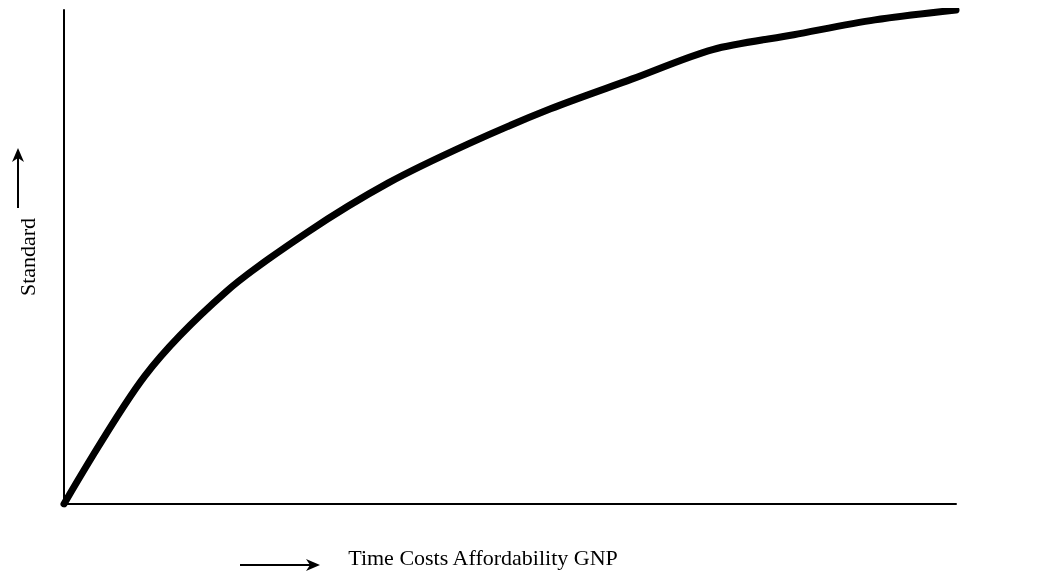  What do you see at coordinates (27, 257) in the screenshot?
I see `y-axis-title: Standard` at bounding box center [27, 257].